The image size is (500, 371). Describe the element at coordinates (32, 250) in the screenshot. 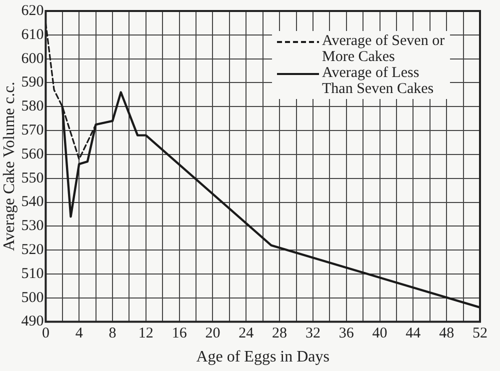

I see `y-tick-label: 520` at that location.